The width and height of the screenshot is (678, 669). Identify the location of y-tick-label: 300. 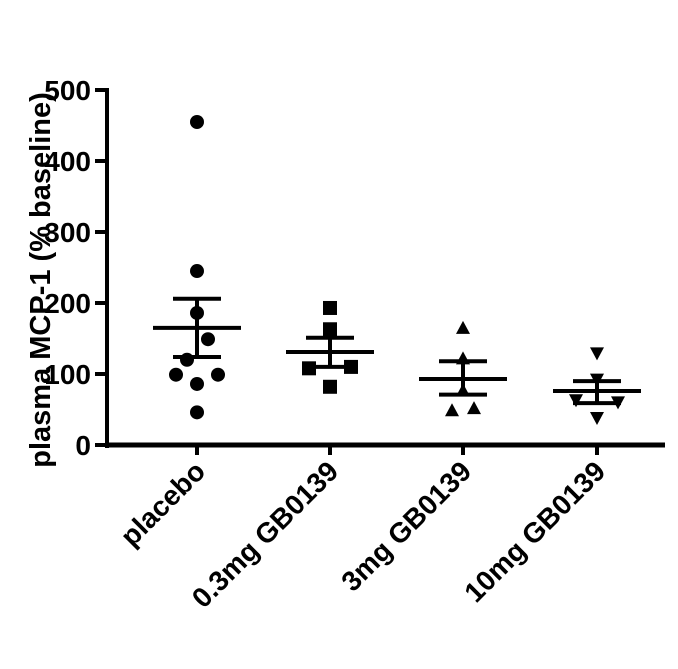
(67, 232).